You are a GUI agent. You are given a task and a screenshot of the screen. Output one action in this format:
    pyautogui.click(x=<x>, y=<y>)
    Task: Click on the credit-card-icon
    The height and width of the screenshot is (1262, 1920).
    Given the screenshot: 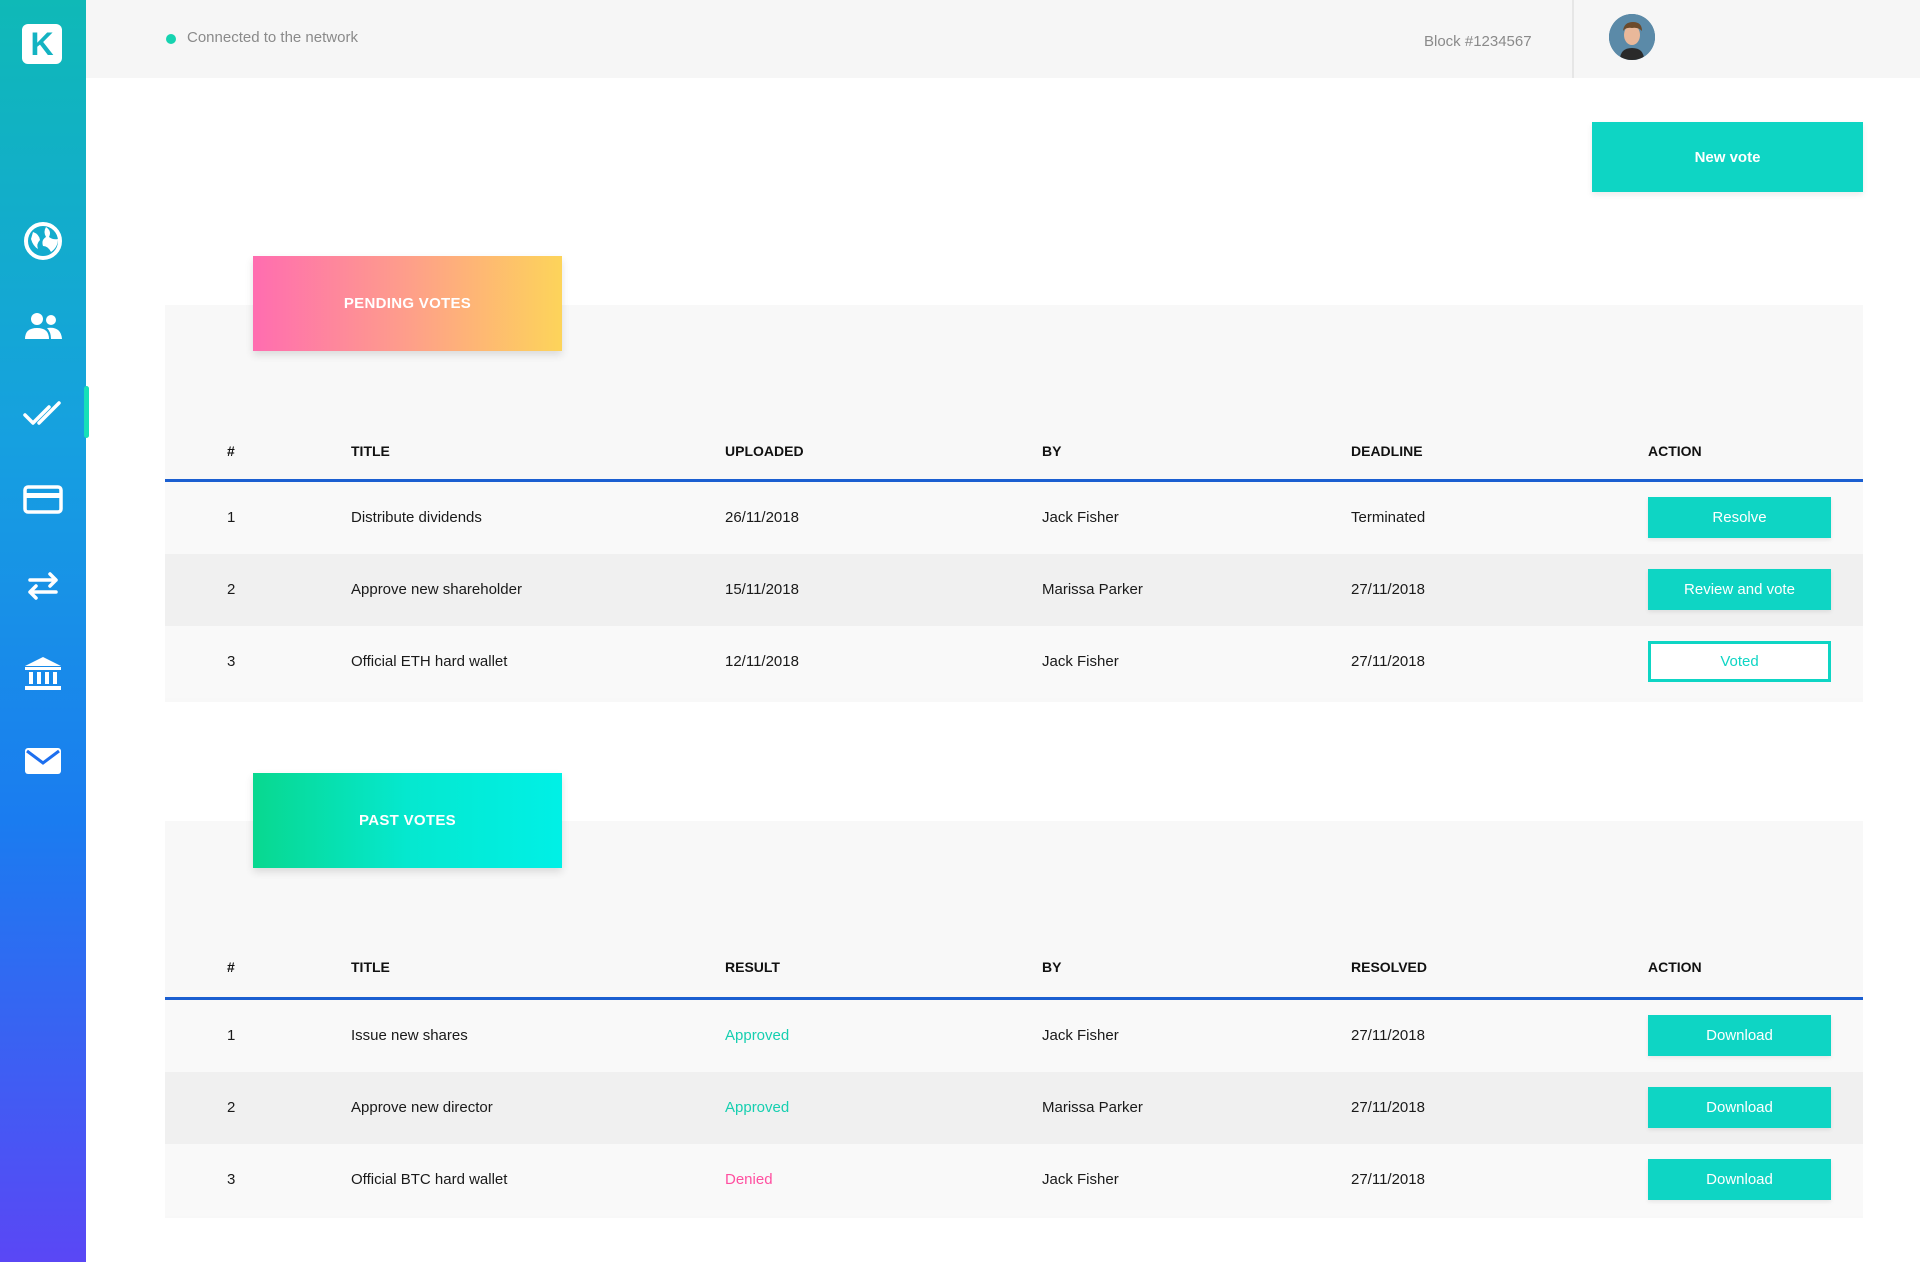 What is the action you would take?
    pyautogui.click(x=43, y=499)
    